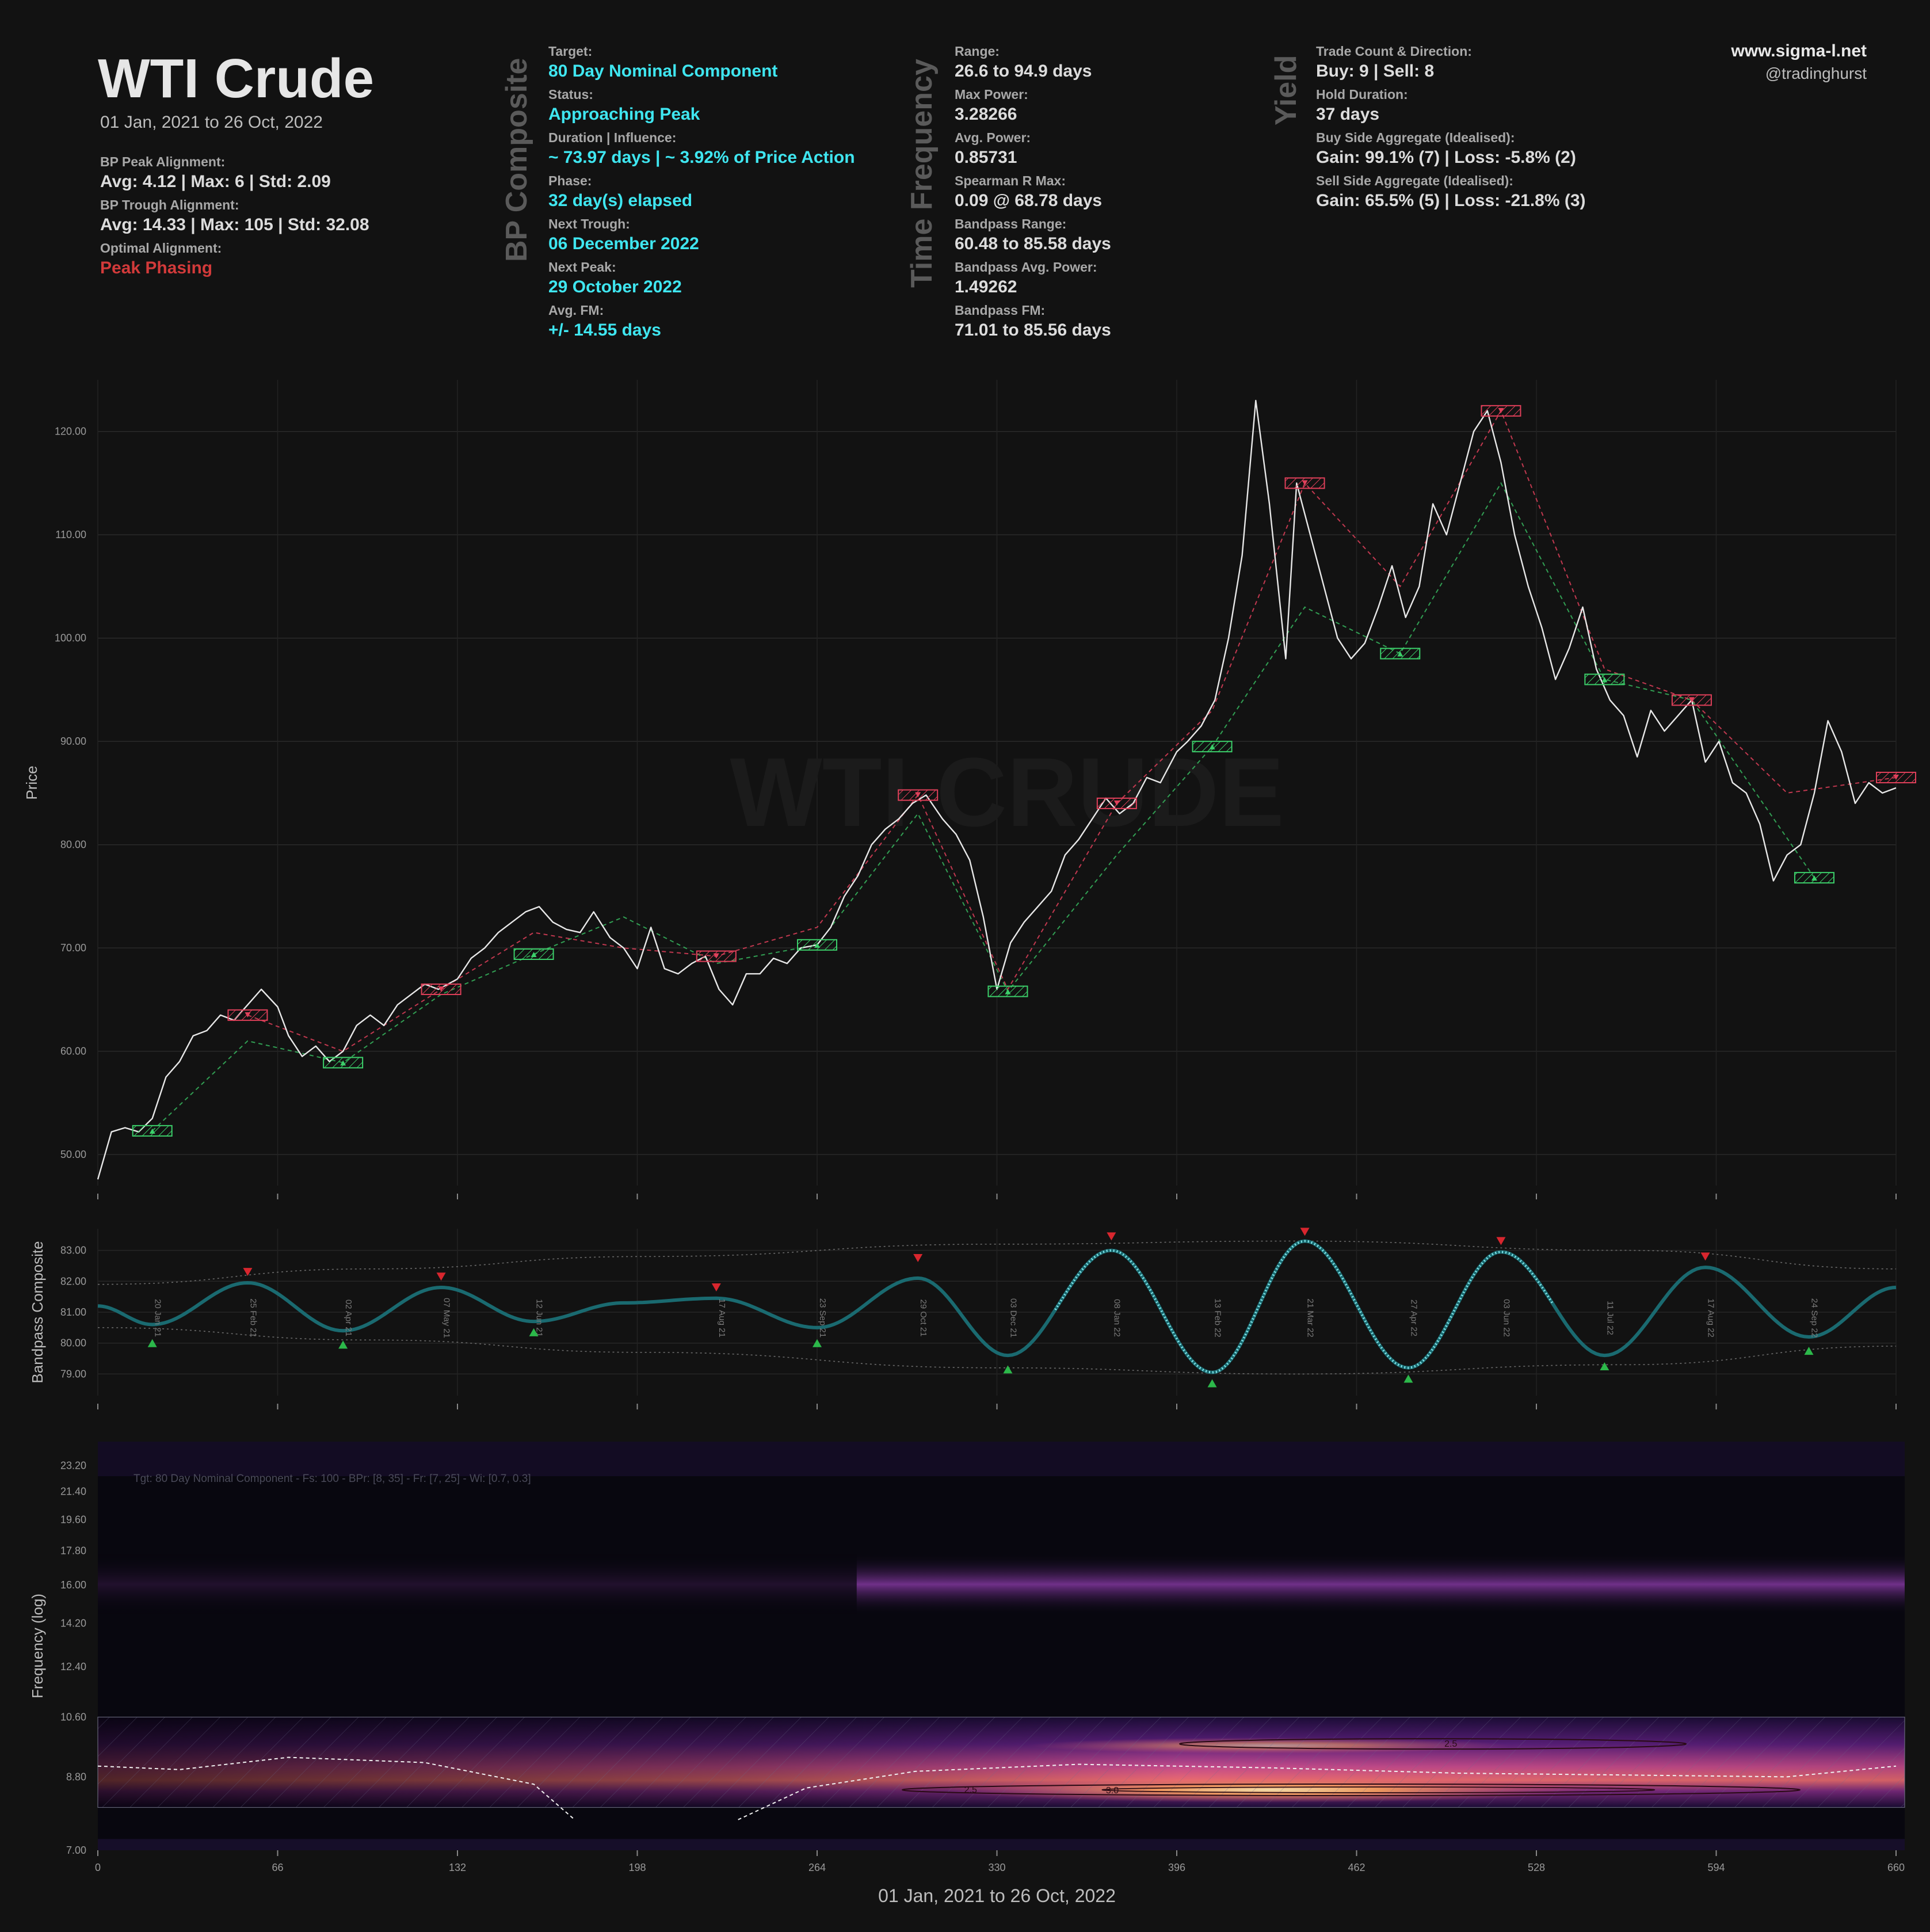 This screenshot has width=1930, height=1932. I want to click on cycle-date-label: 03 Dec 21, so click(1013, 1317).